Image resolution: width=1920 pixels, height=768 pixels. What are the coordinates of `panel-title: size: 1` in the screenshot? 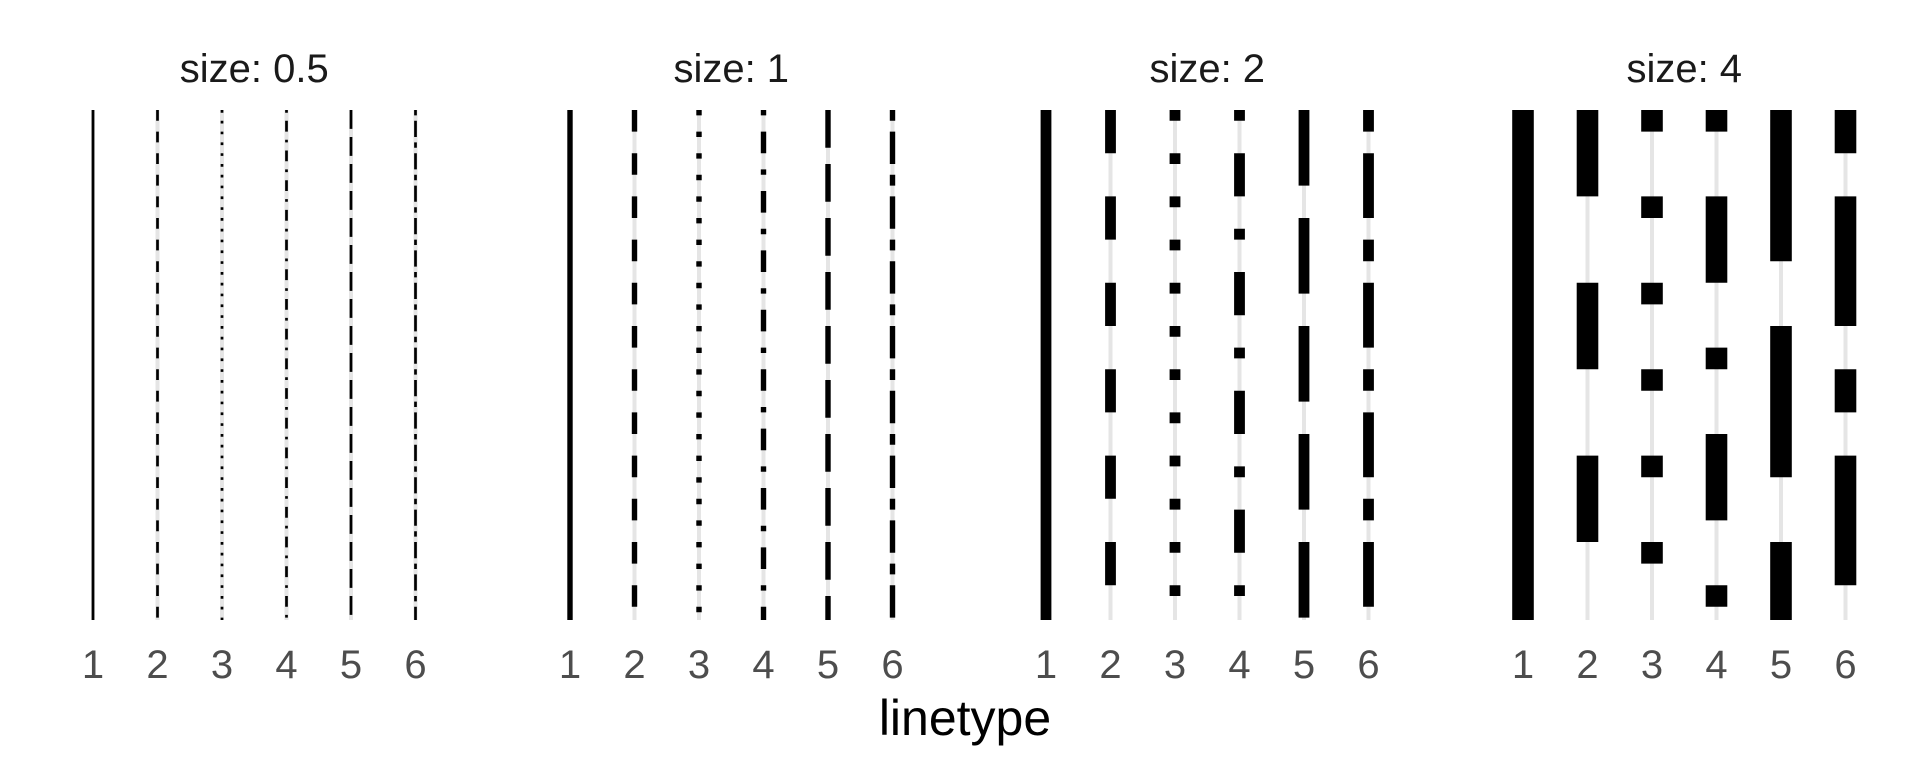 It's located at (731, 69).